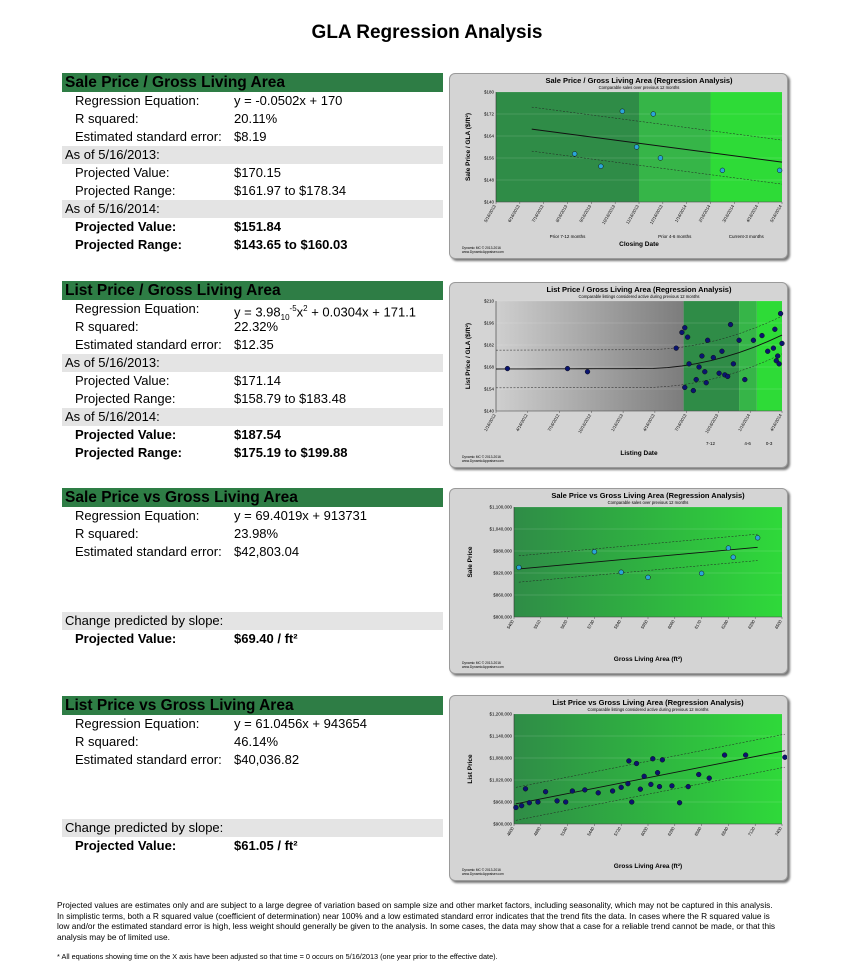 Image resolution: width=854 pixels, height=974 pixels. What do you see at coordinates (724, 623) in the screenshot?
I see `x-tick-label: 6280` at bounding box center [724, 623].